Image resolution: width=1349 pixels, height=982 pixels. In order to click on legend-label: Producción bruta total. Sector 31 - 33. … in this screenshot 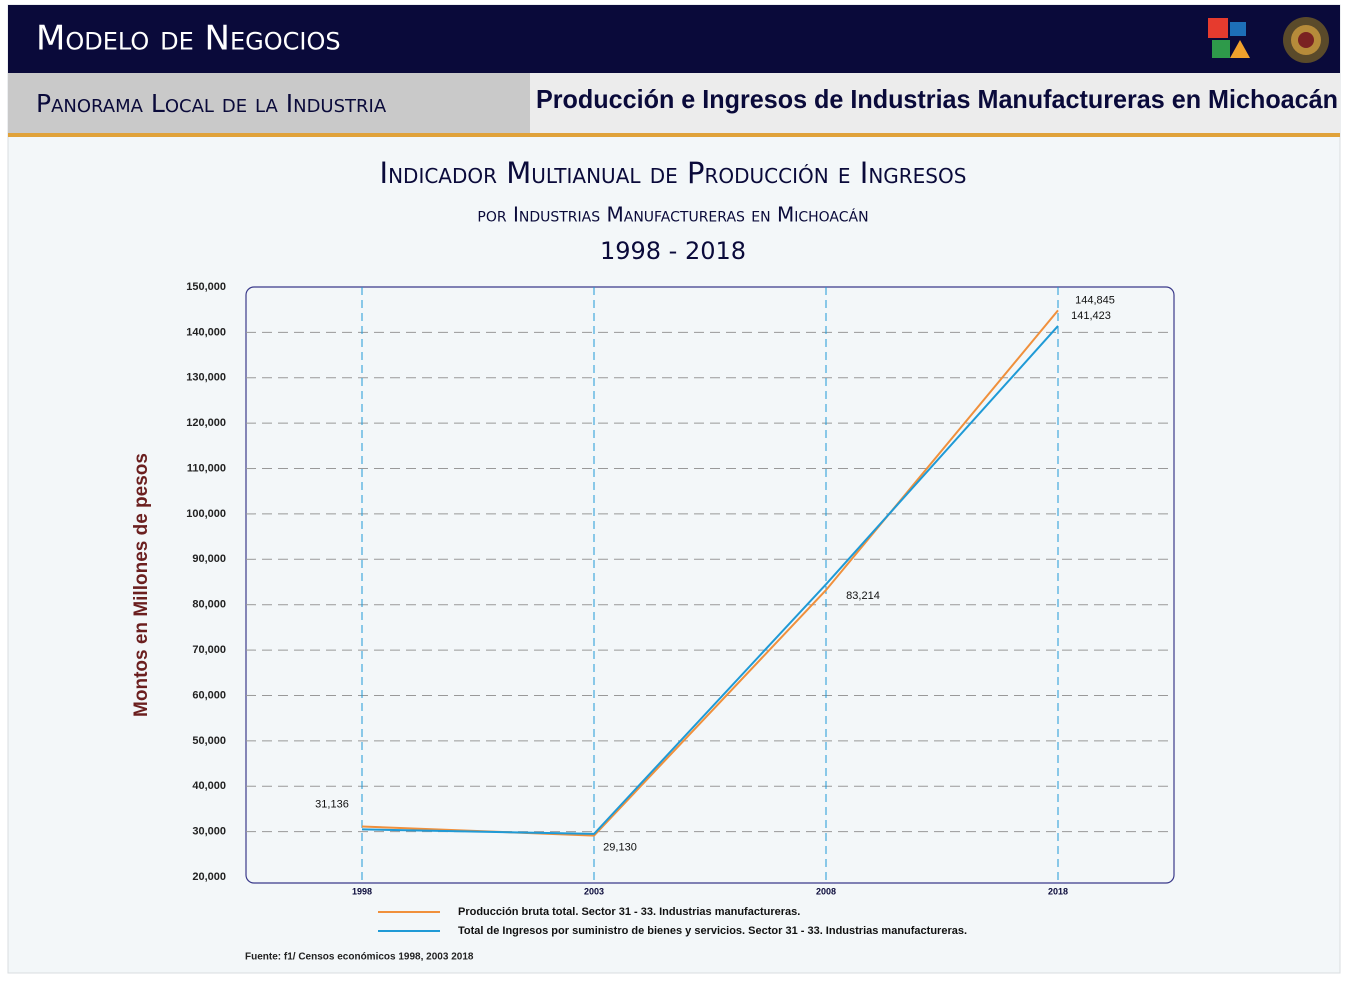, I will do `click(629, 912)`.